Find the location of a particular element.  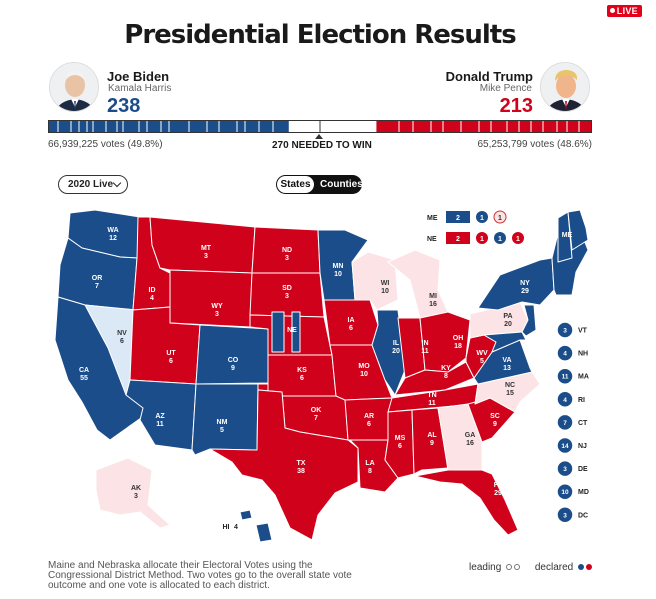

state-ev-nv: 6 is located at coordinates (122, 341).